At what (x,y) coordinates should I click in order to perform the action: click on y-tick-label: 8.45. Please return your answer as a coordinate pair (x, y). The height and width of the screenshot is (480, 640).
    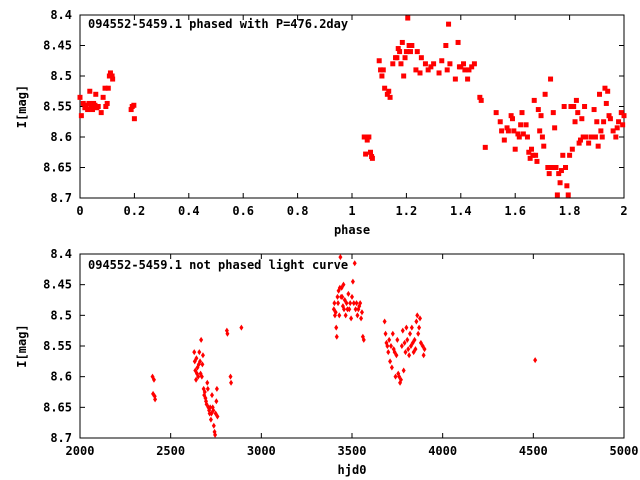
    Looking at the image, I should click on (57, 46).